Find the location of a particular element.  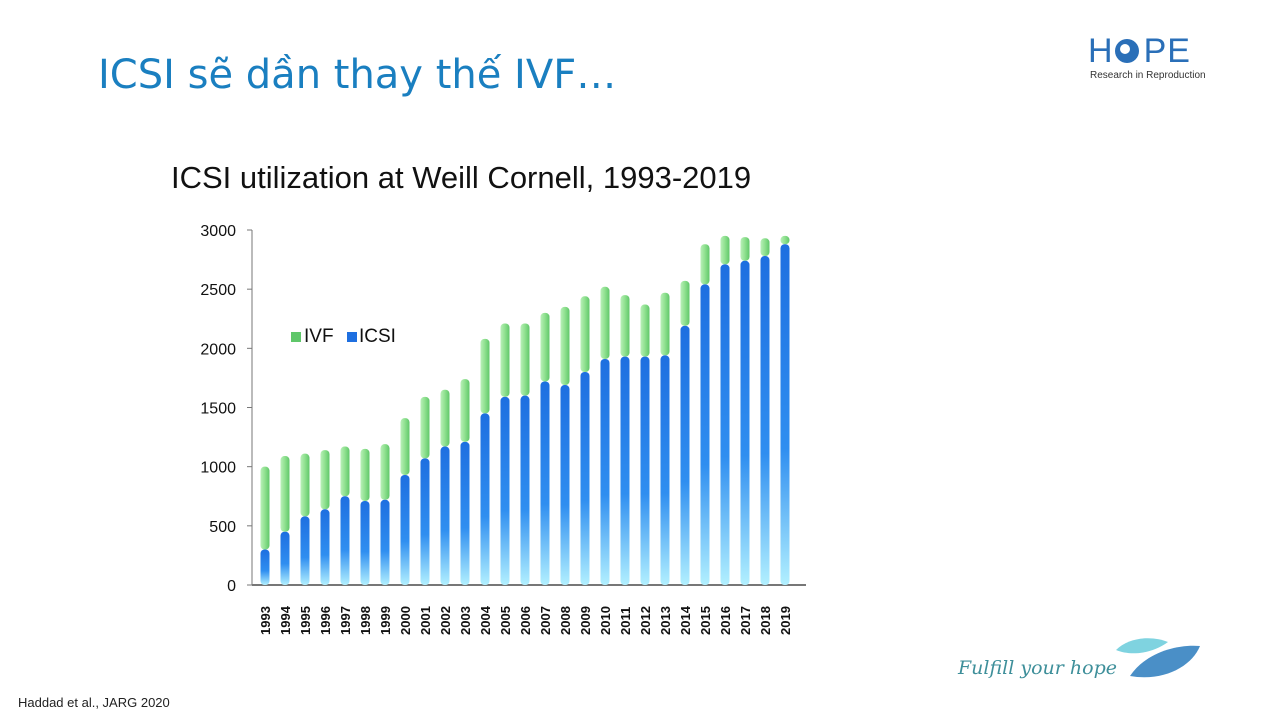

bar-ivf-2001 is located at coordinates (425, 427).